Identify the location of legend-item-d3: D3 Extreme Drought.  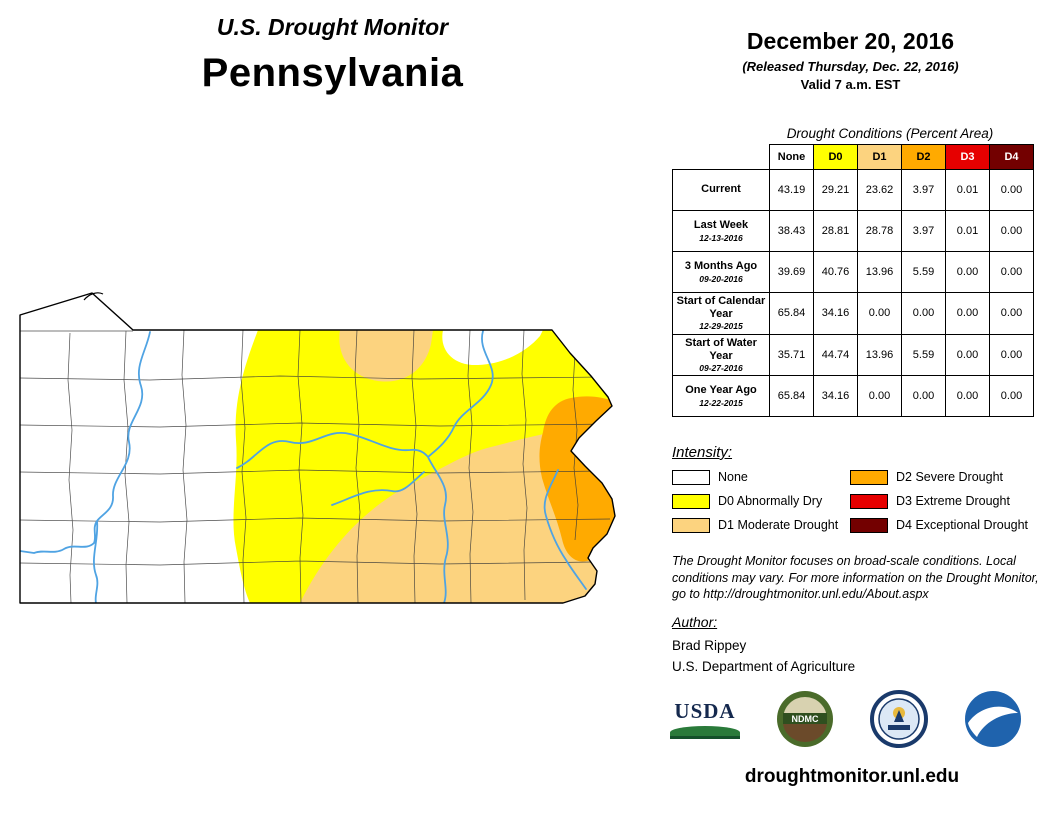
(950, 501).